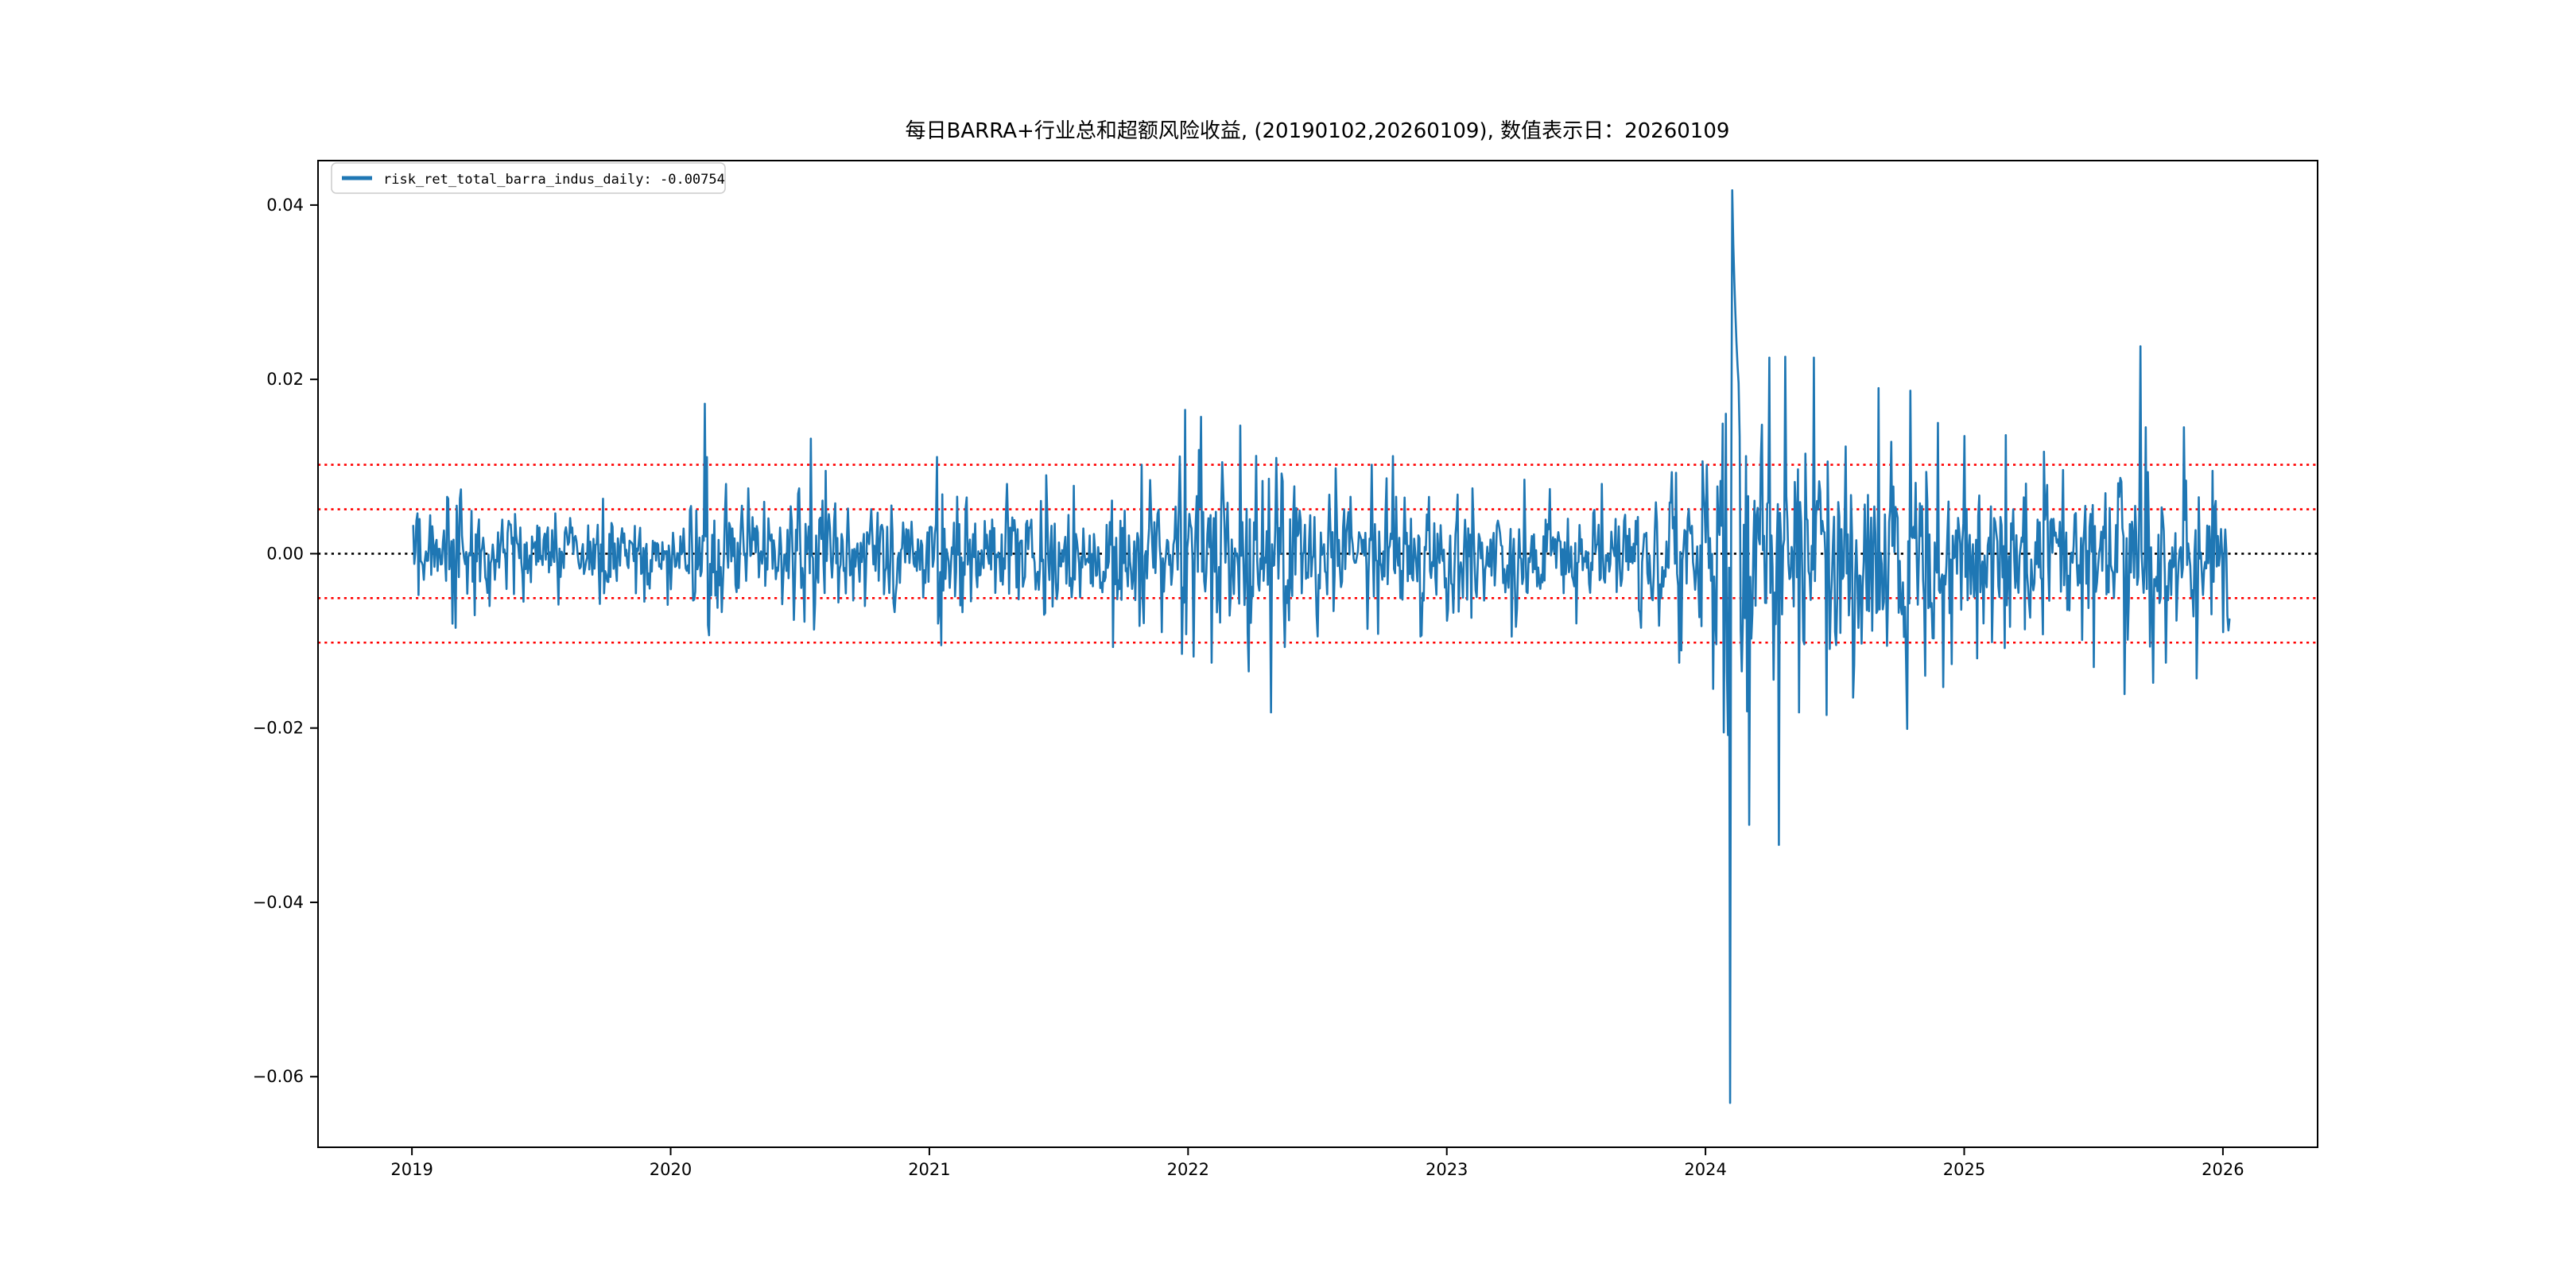 Image resolution: width=2576 pixels, height=1288 pixels. I want to click on y-tick-label: 0.00, so click(285, 553).